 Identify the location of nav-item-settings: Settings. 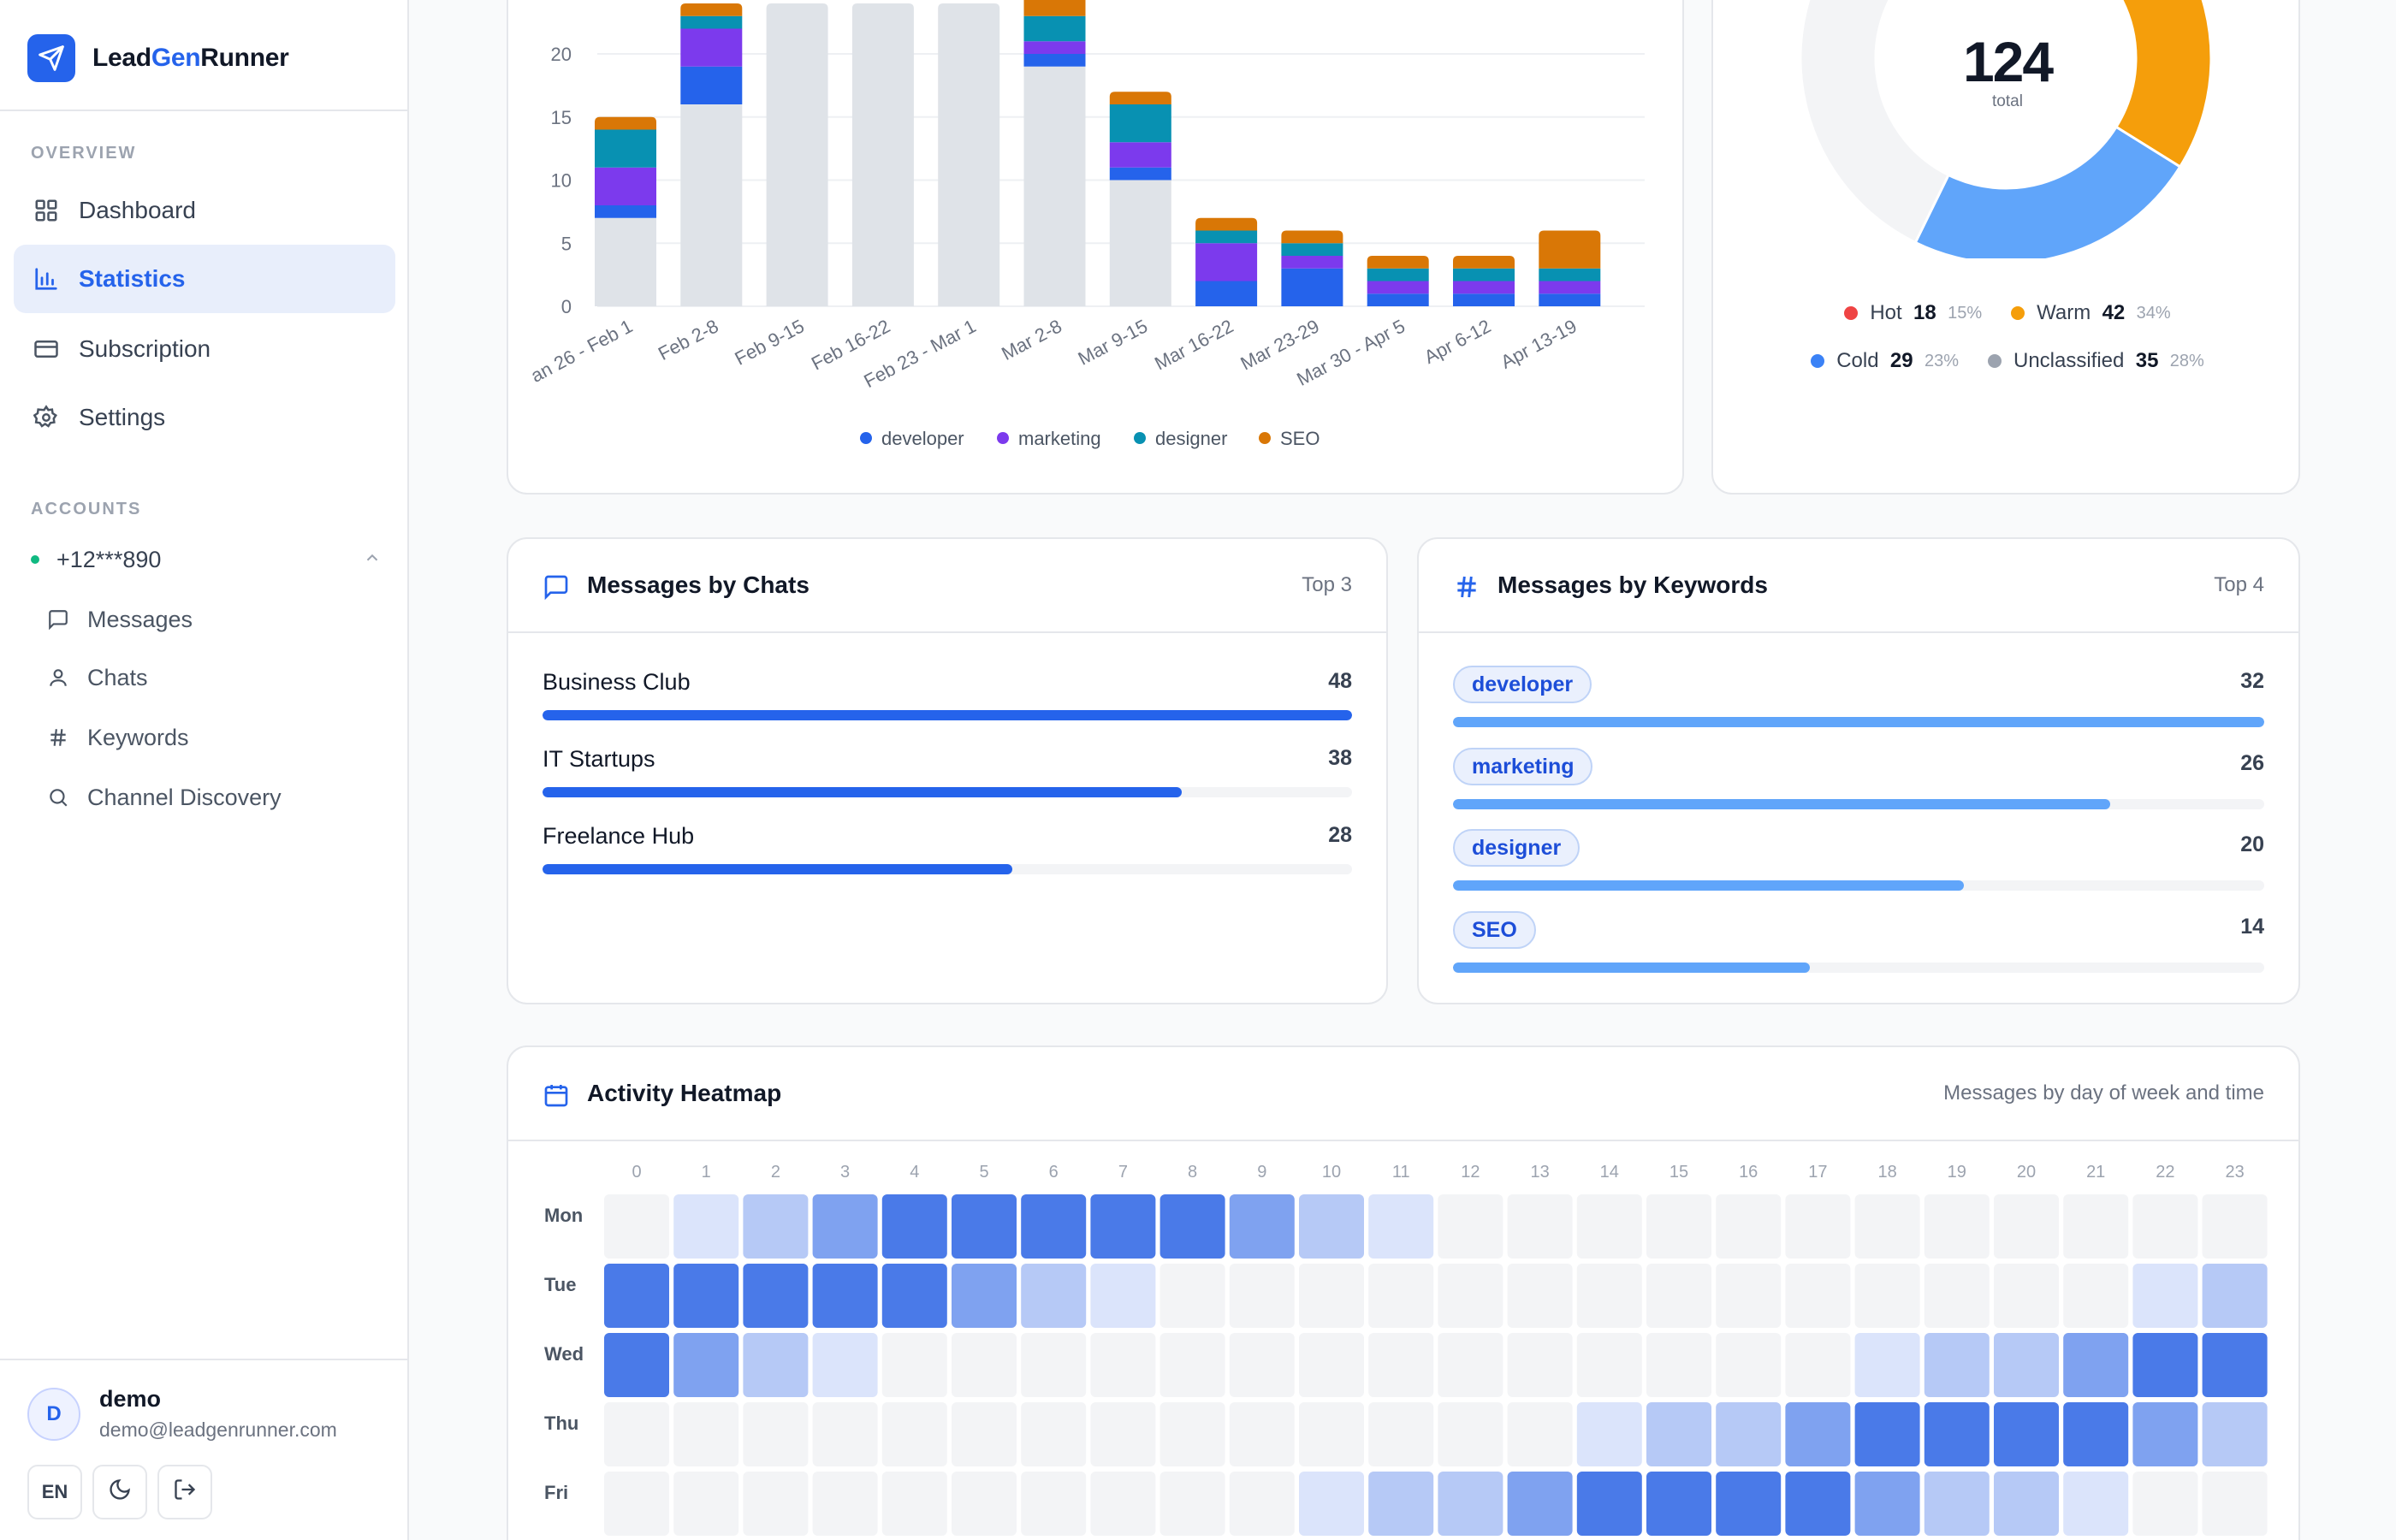
(204, 417).